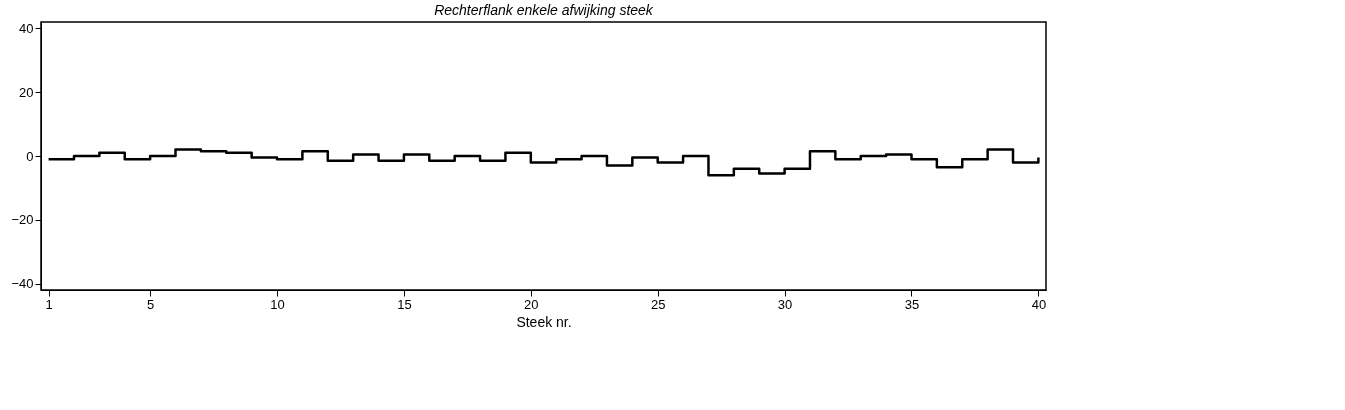 This screenshot has width=1345, height=410. What do you see at coordinates (912, 304) in the screenshot?
I see `x-tick-label: 35` at bounding box center [912, 304].